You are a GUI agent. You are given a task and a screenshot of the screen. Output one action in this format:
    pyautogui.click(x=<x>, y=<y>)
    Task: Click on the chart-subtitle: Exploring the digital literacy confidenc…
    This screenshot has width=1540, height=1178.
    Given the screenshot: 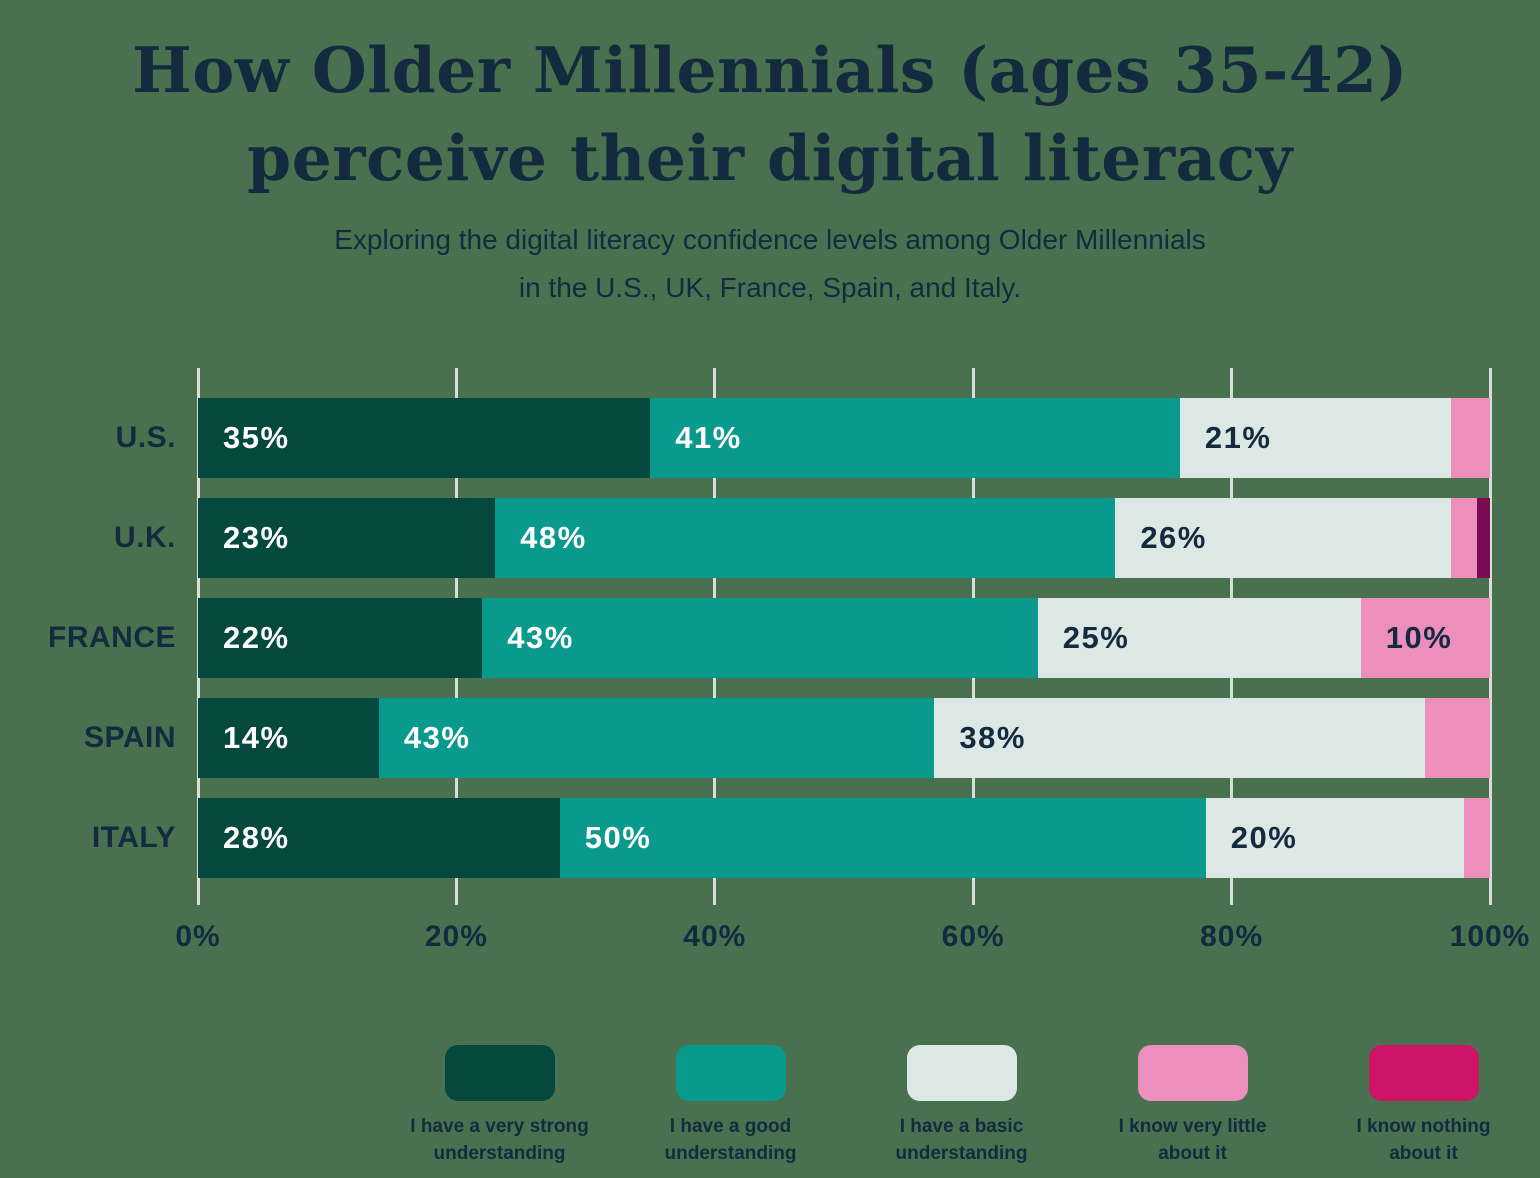 What is the action you would take?
    pyautogui.click(x=770, y=264)
    